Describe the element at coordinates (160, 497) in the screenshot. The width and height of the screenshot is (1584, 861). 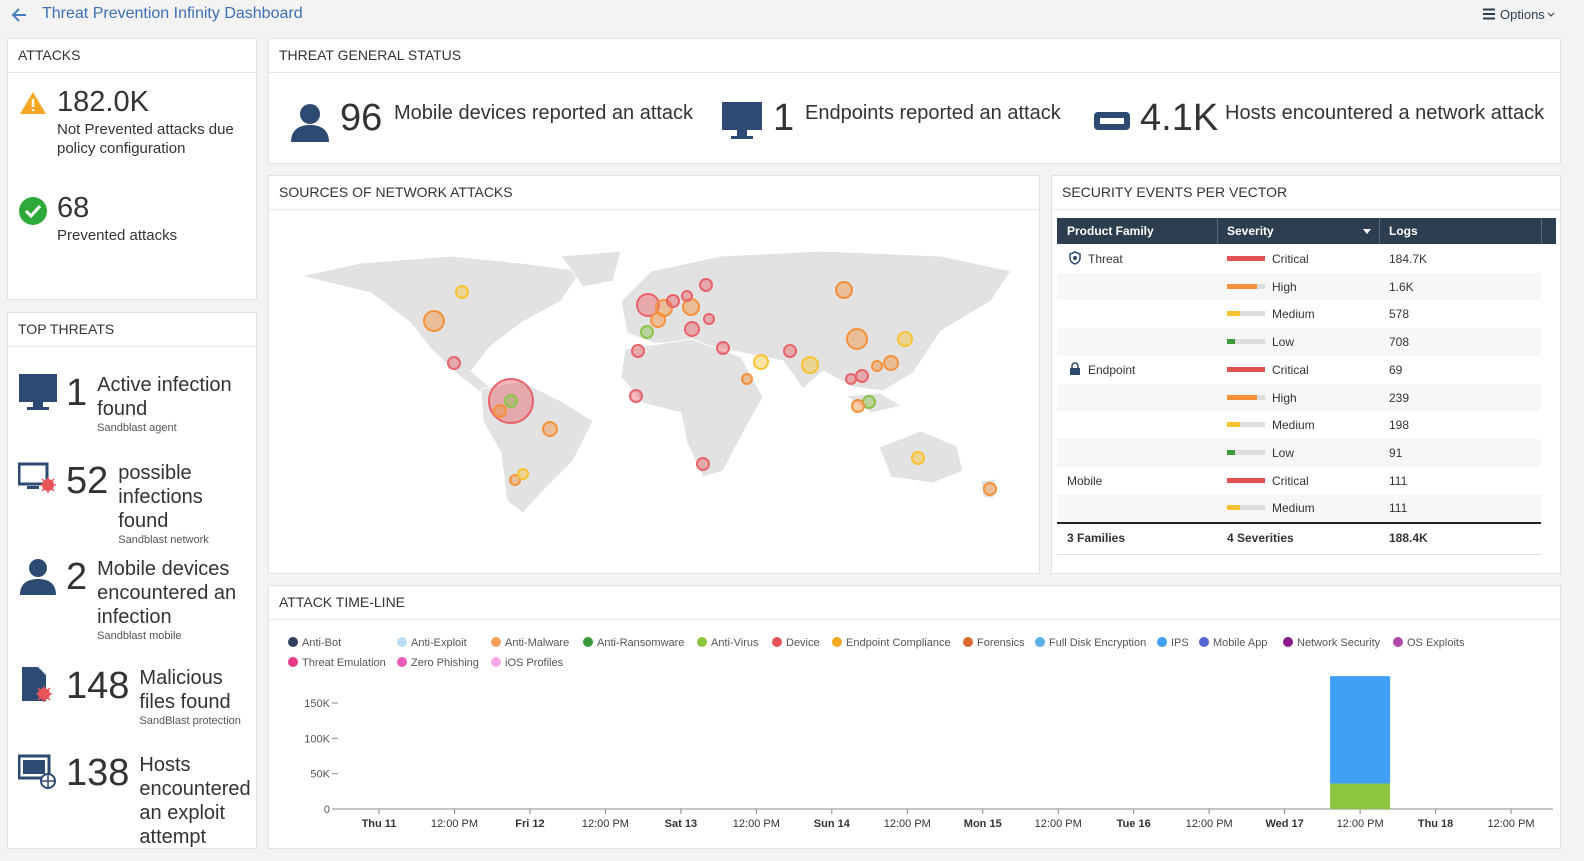
I see `threat-label: possible infections found` at that location.